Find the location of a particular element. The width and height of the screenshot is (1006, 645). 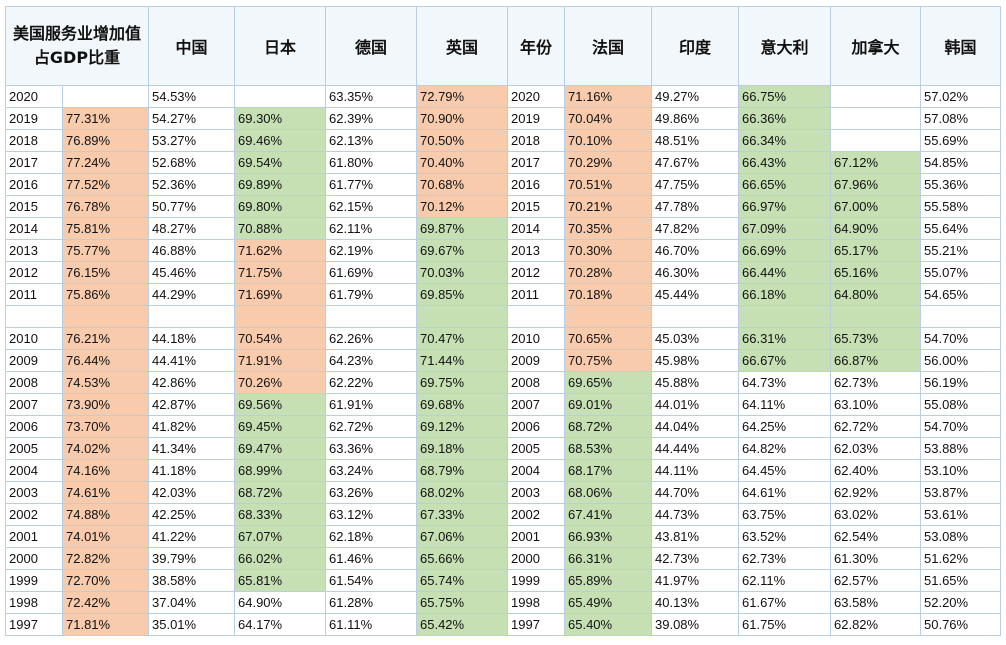

table-cell: 68.79% is located at coordinates (462, 470).